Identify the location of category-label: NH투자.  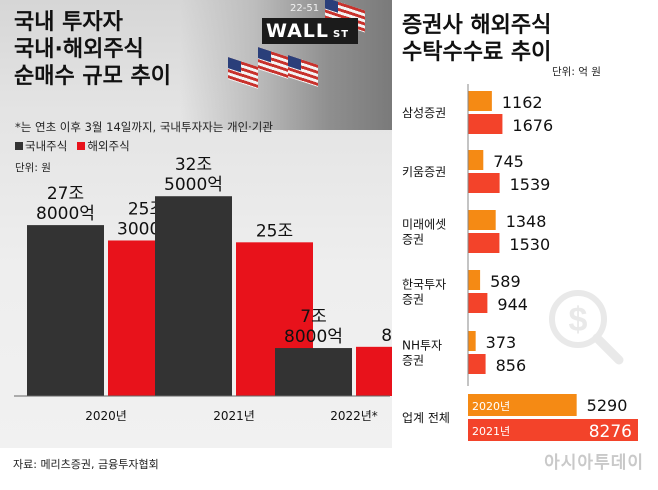
(422, 346).